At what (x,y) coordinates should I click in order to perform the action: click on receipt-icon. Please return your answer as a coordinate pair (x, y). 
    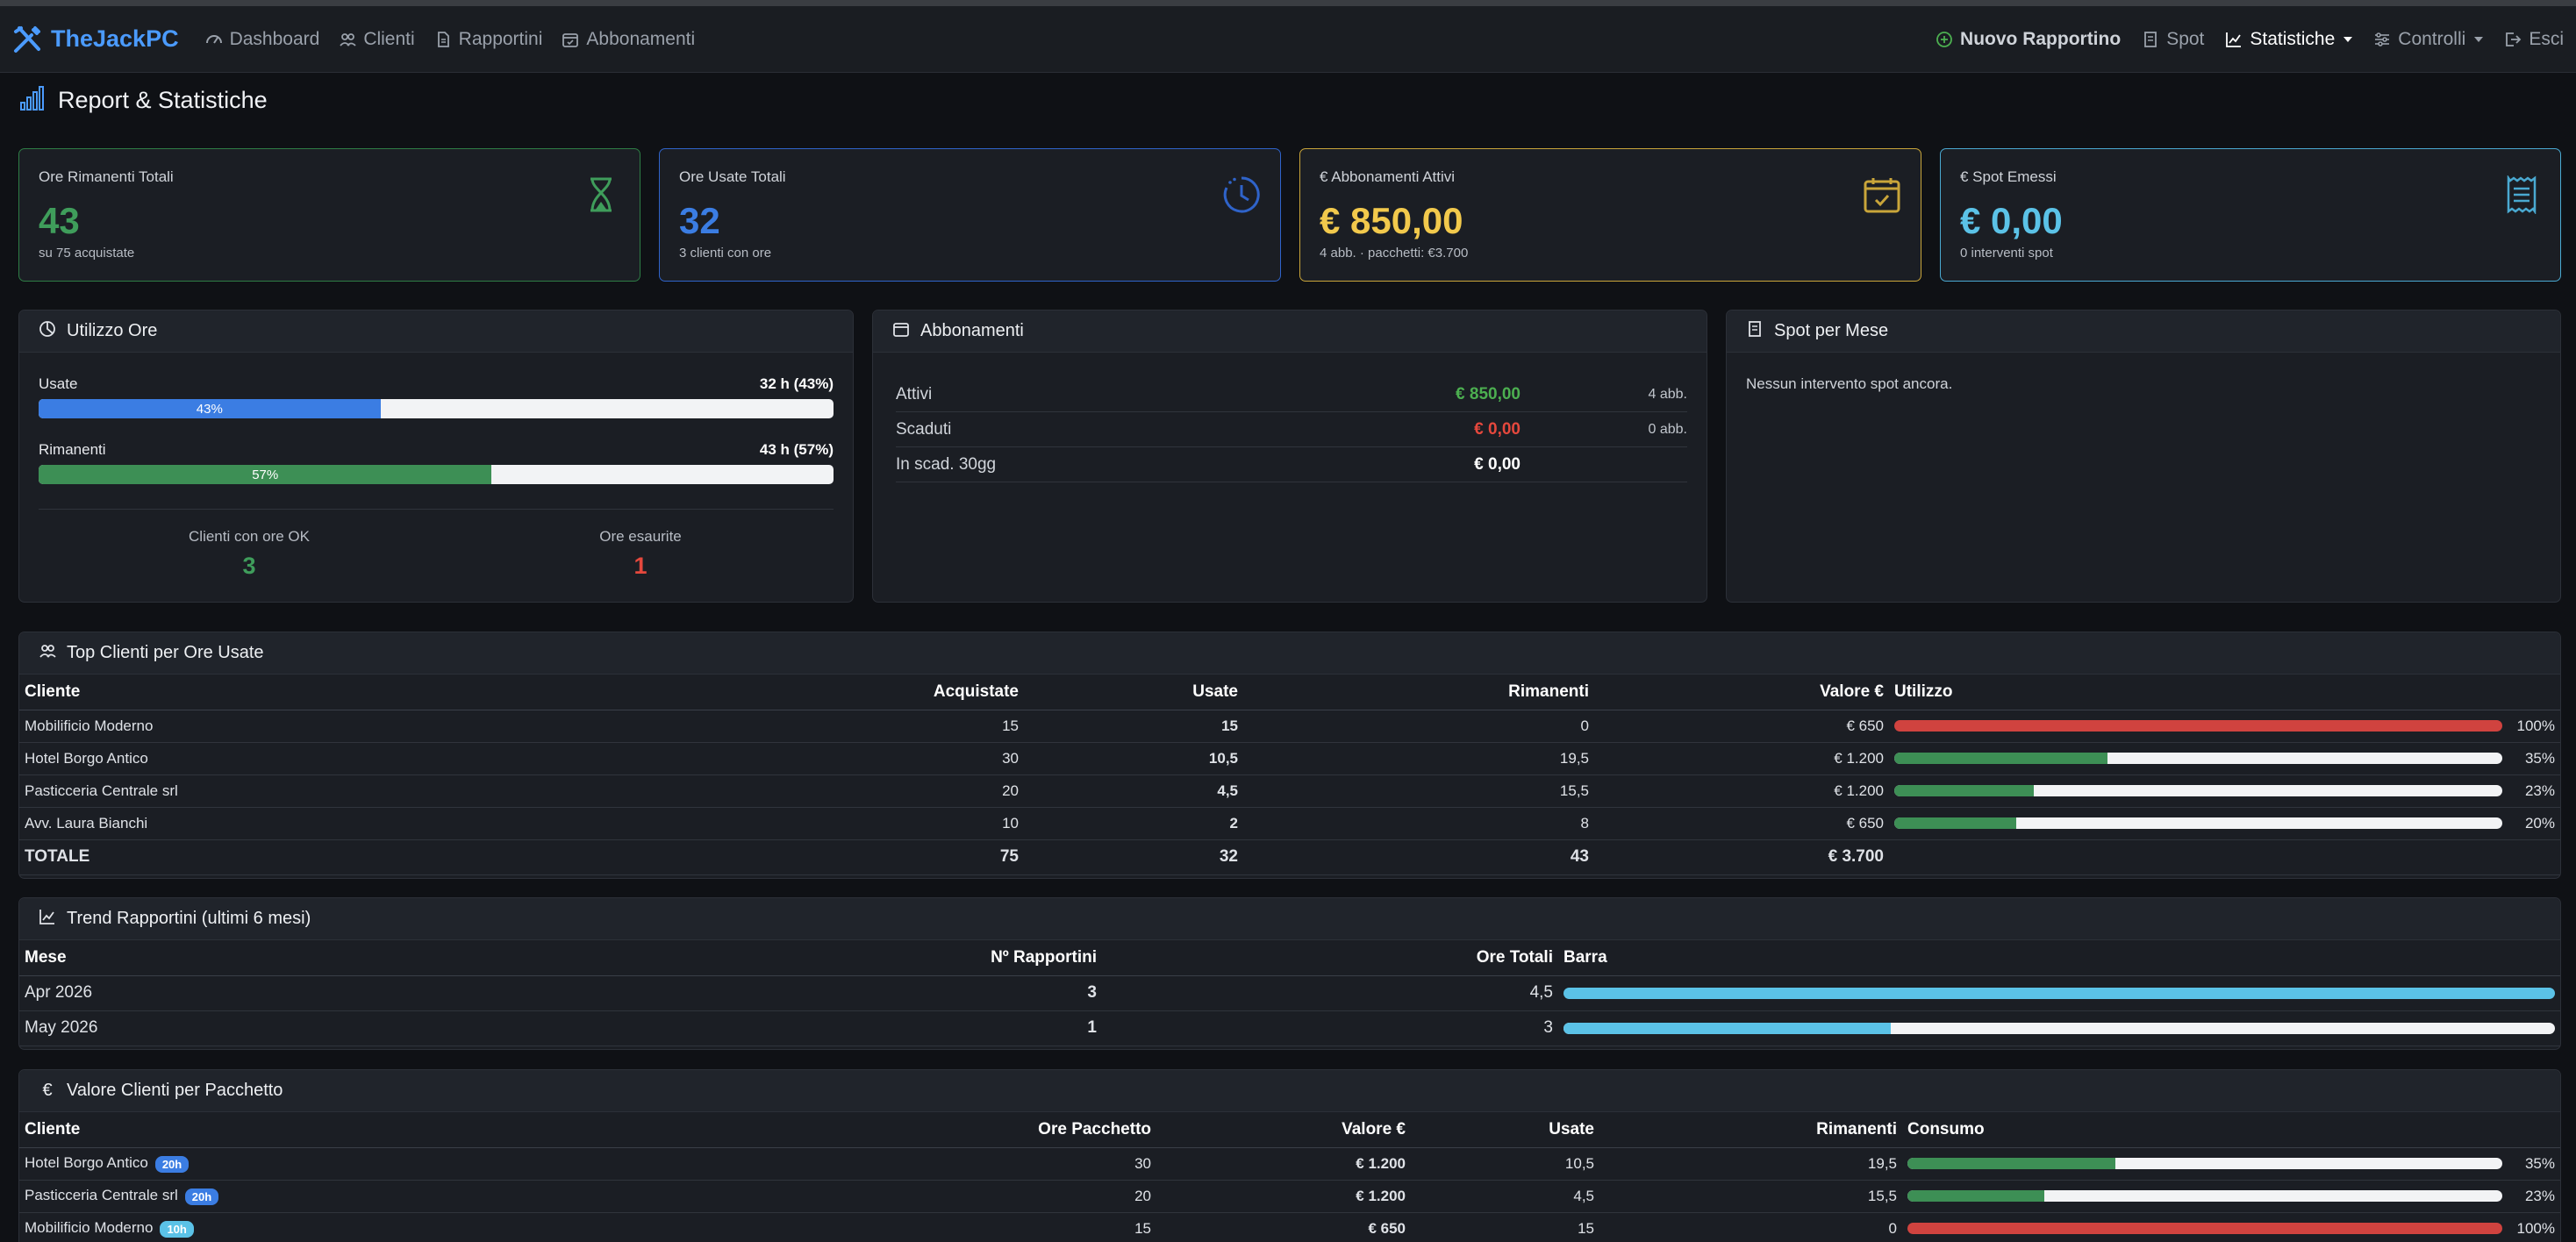
    Looking at the image, I should click on (2521, 195).